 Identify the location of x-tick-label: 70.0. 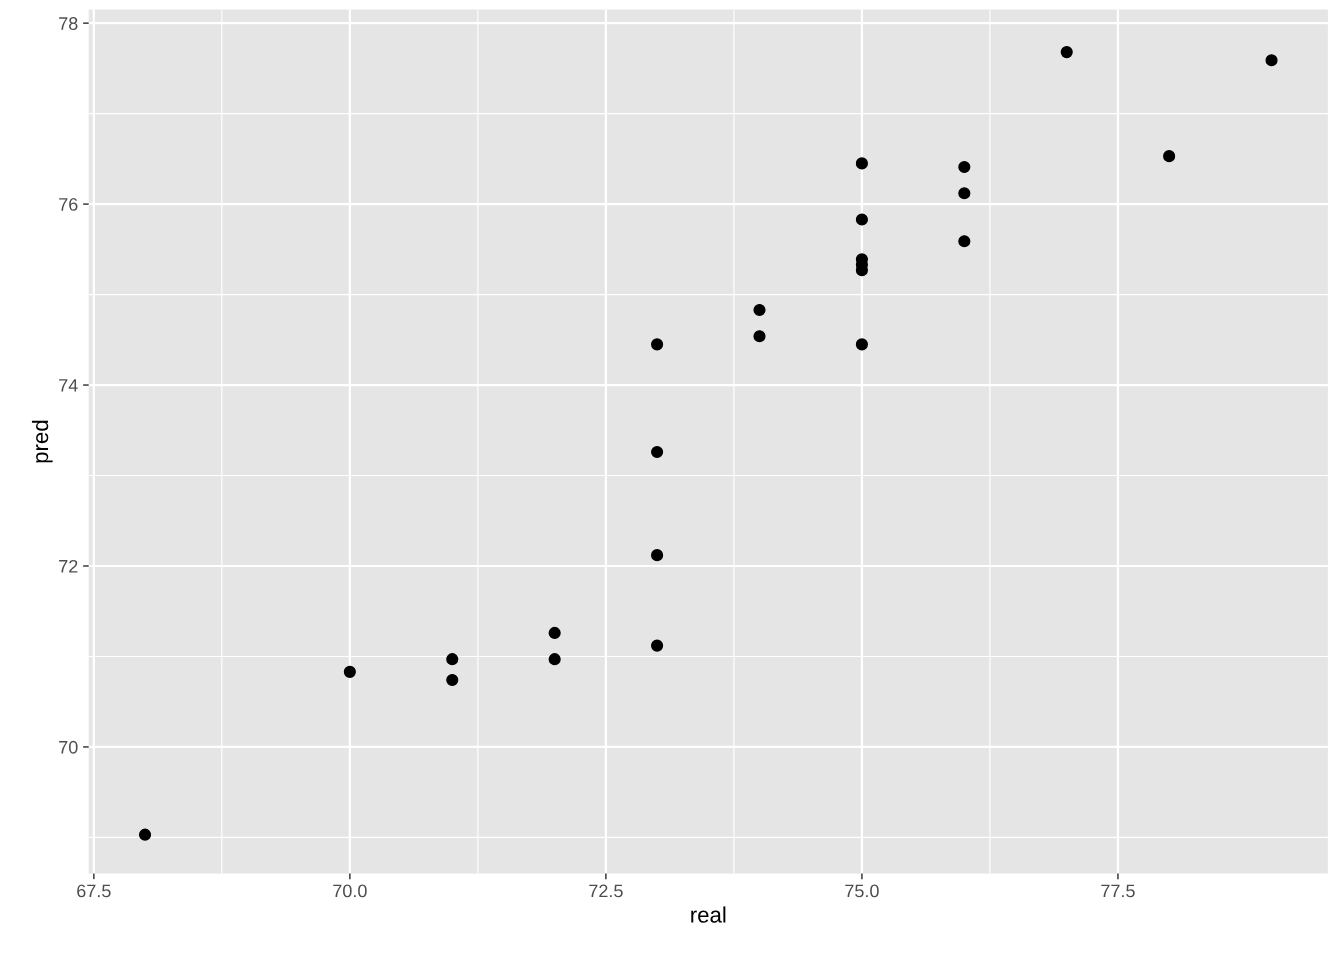
(350, 891).